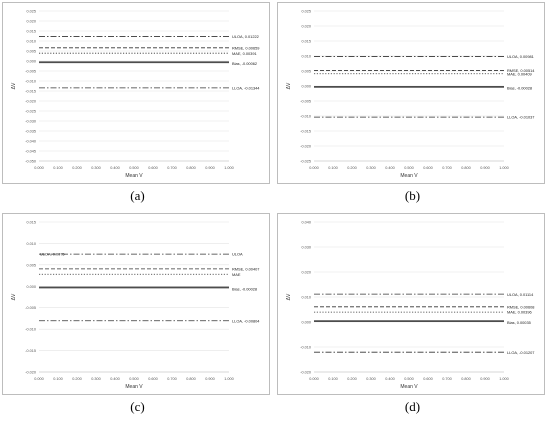 The image size is (550, 421). Describe the element at coordinates (30, 132) in the screenshot. I see `y-tick-label: -0.035` at that location.